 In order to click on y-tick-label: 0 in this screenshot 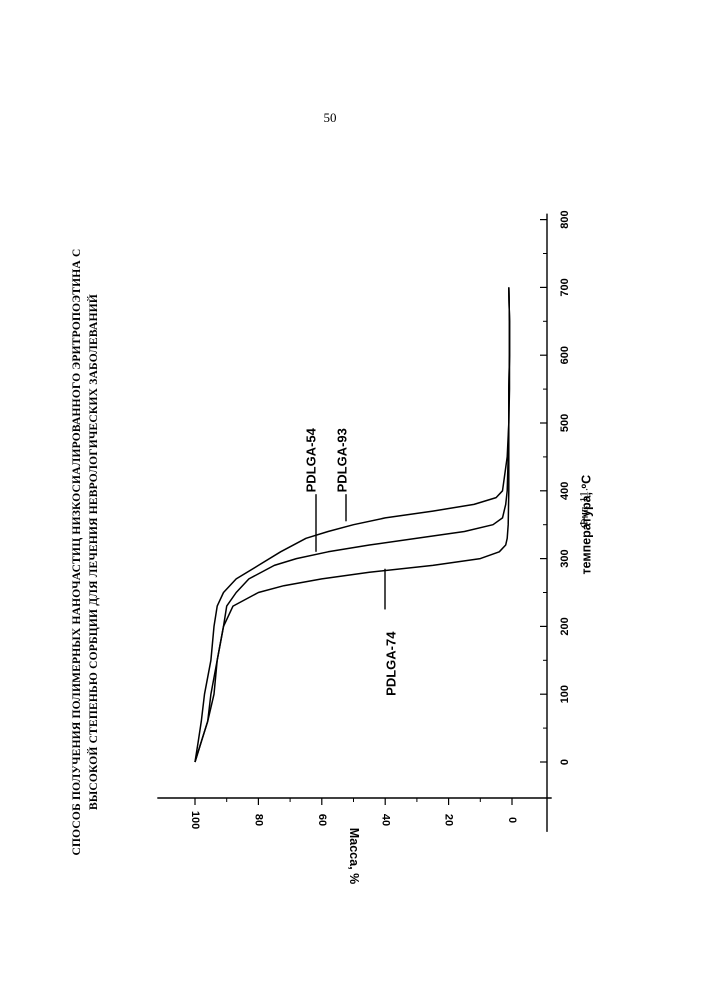, I will do `click(512, 820)`.